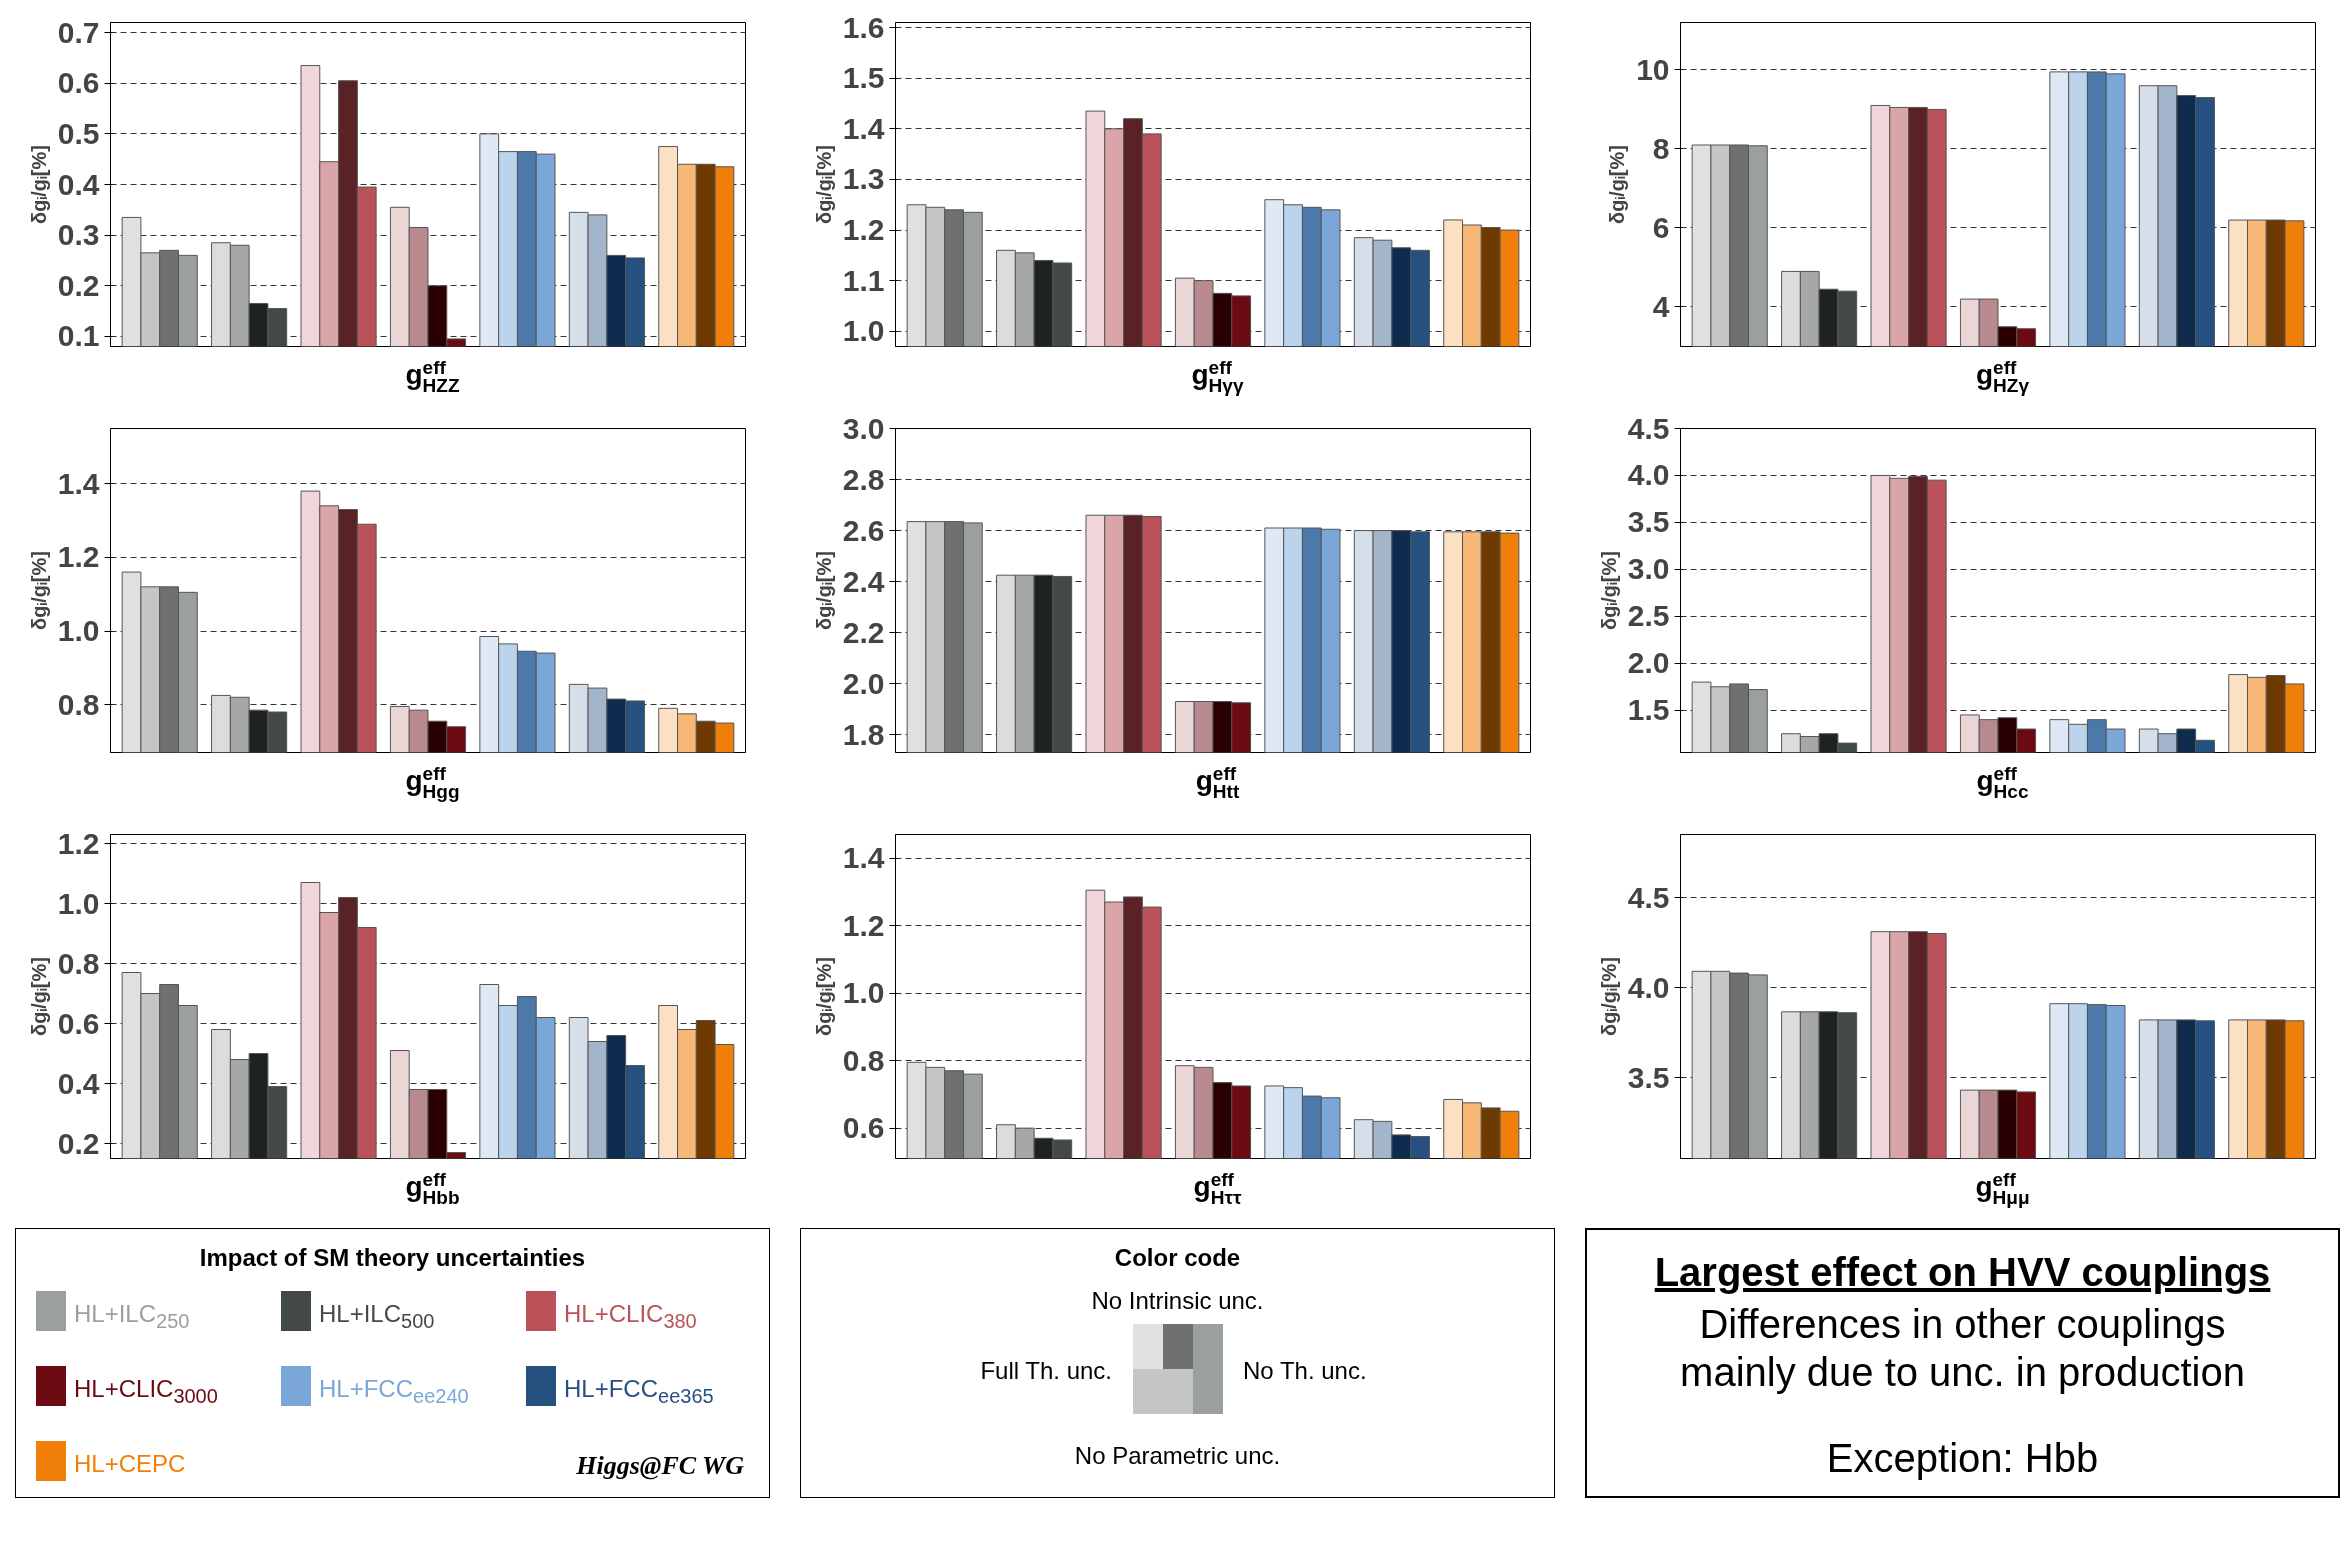  I want to click on text: Exception: Hbb, so click(1962, 1458).